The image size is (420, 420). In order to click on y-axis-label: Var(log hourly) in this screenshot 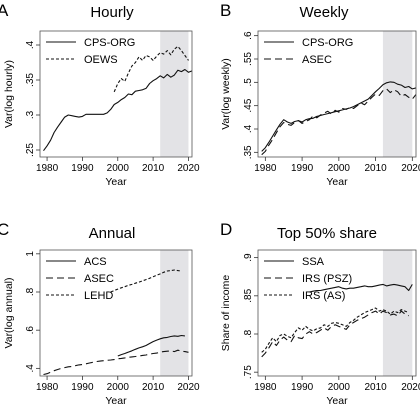, I will do `click(9, 94)`.